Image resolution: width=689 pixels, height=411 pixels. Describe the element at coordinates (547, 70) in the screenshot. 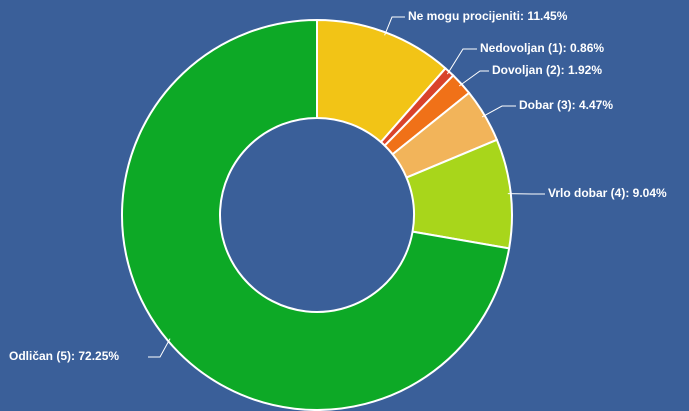

I see `label-dovoljan-2: Dovoljan (2): 1.92%` at that location.